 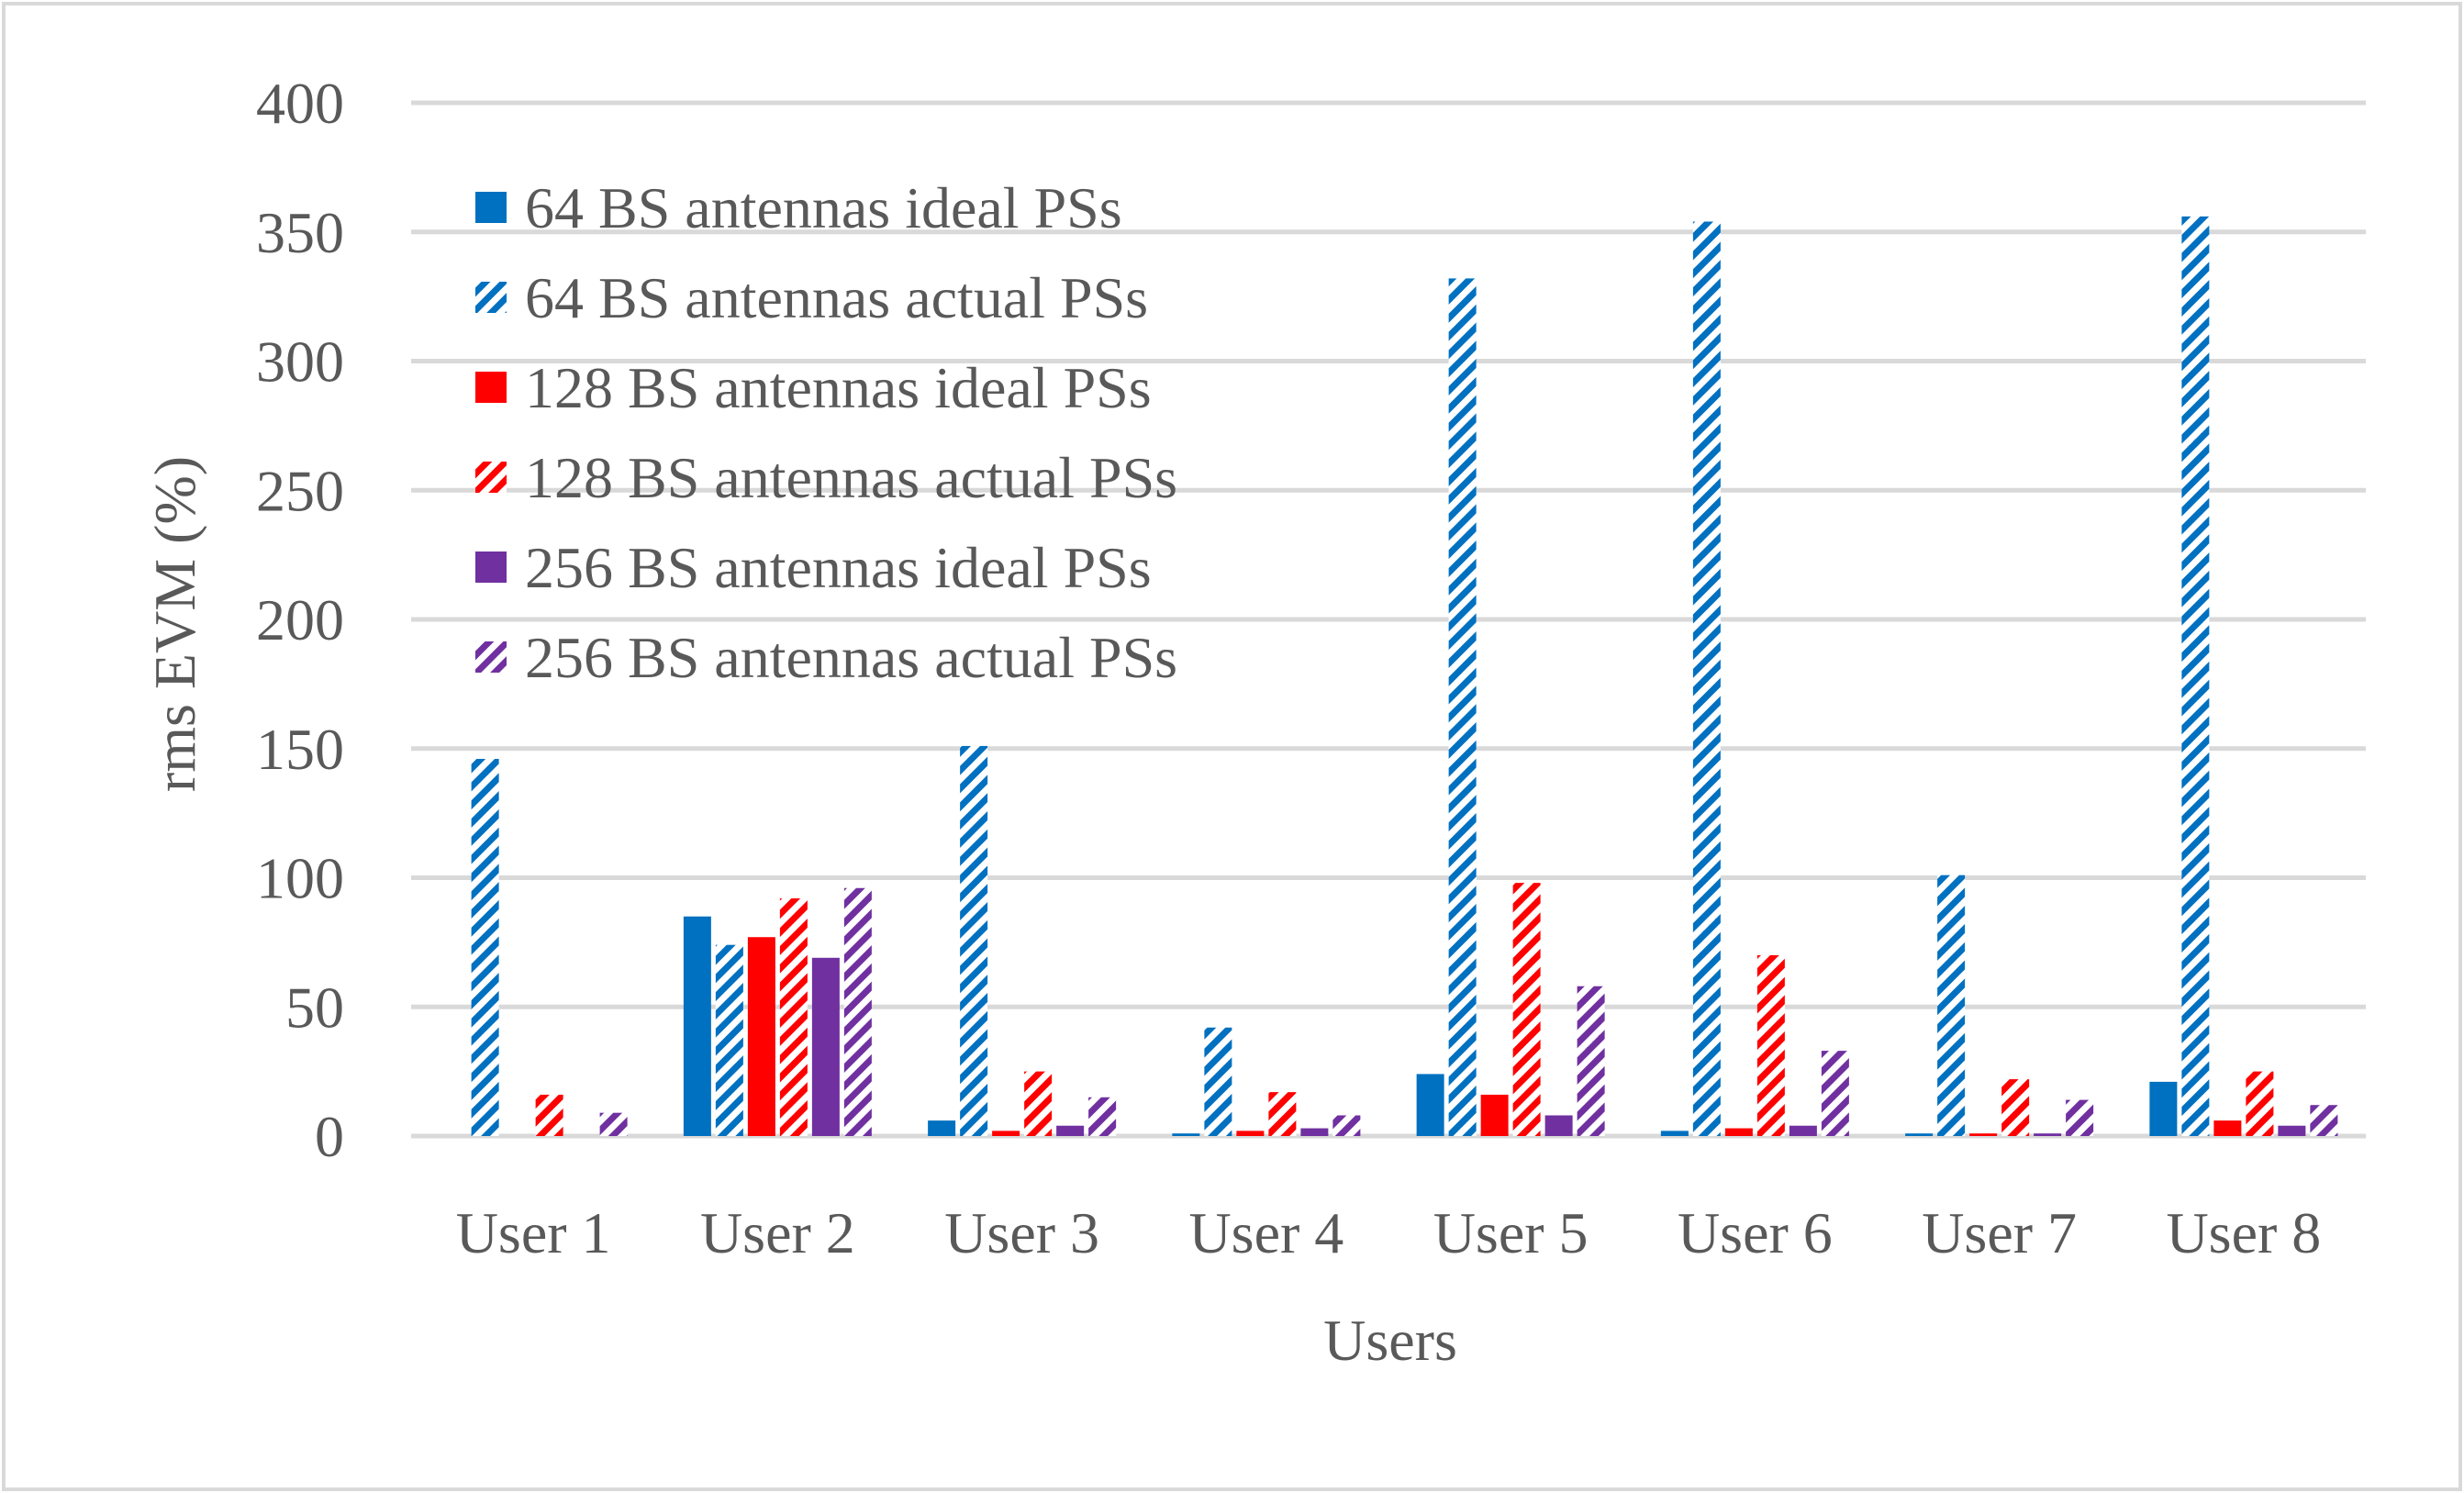 I want to click on y-tick-label: 350, so click(x=300, y=232).